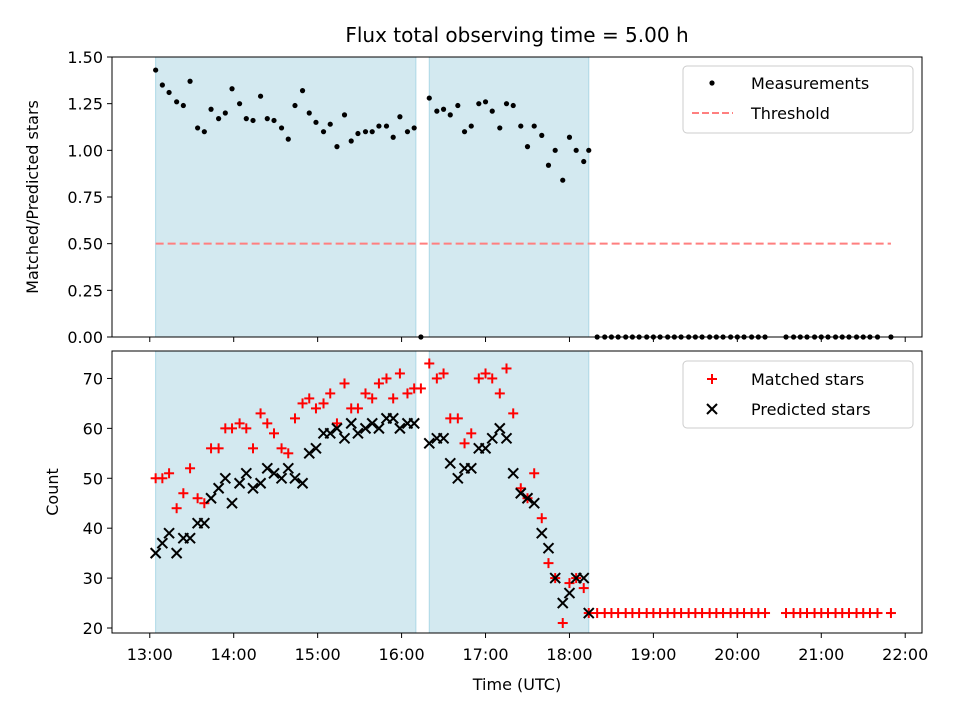  What do you see at coordinates (234, 654) in the screenshot?
I see `x-tick-label: 14:00` at bounding box center [234, 654].